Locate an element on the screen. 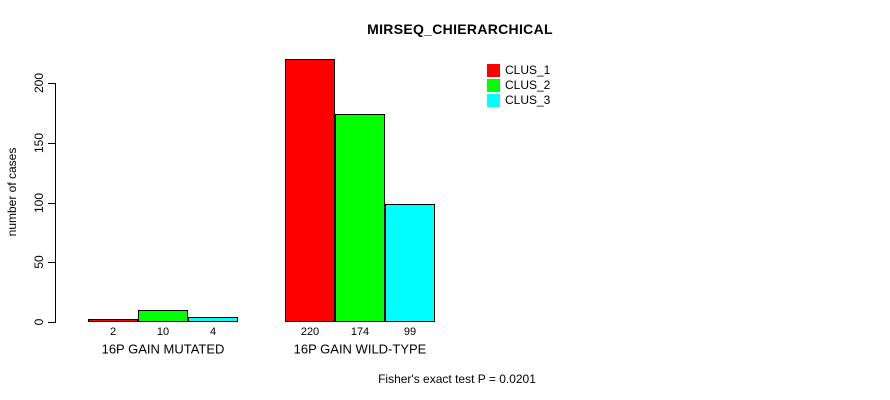 The width and height of the screenshot is (890, 400). bar-value-label: 2 is located at coordinates (113, 332).